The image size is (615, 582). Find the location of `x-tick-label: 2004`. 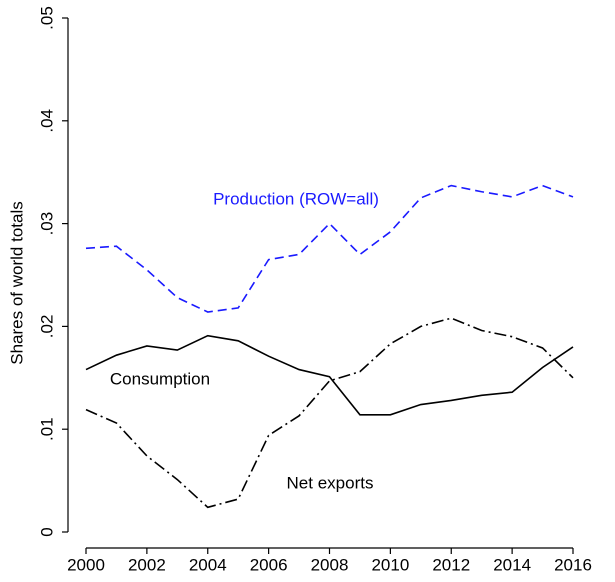

x-tick-label: 2004 is located at coordinates (208, 564).